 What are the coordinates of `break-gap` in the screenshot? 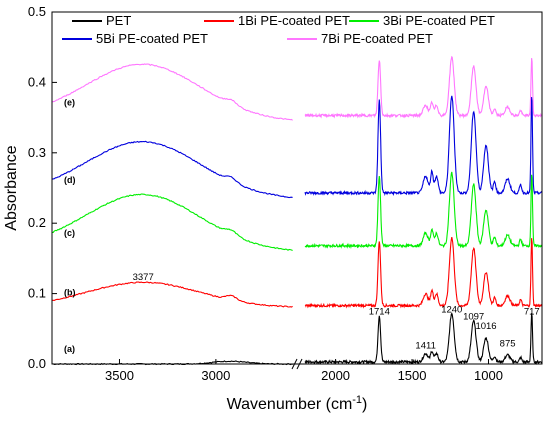 It's located at (299, 188).